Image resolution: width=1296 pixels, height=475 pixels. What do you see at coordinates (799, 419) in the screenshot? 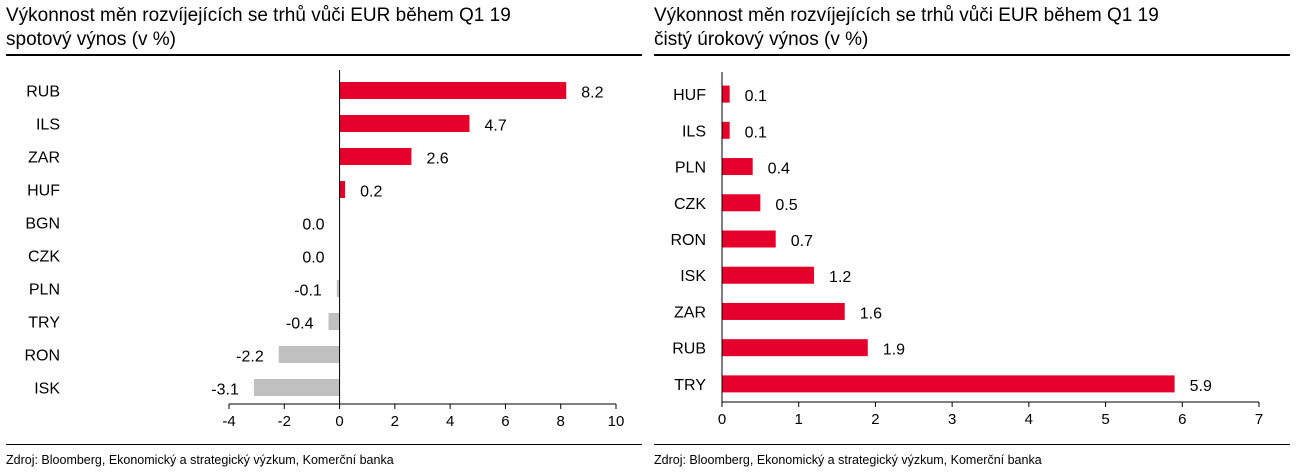
I see `x-tick-label: 1` at bounding box center [799, 419].